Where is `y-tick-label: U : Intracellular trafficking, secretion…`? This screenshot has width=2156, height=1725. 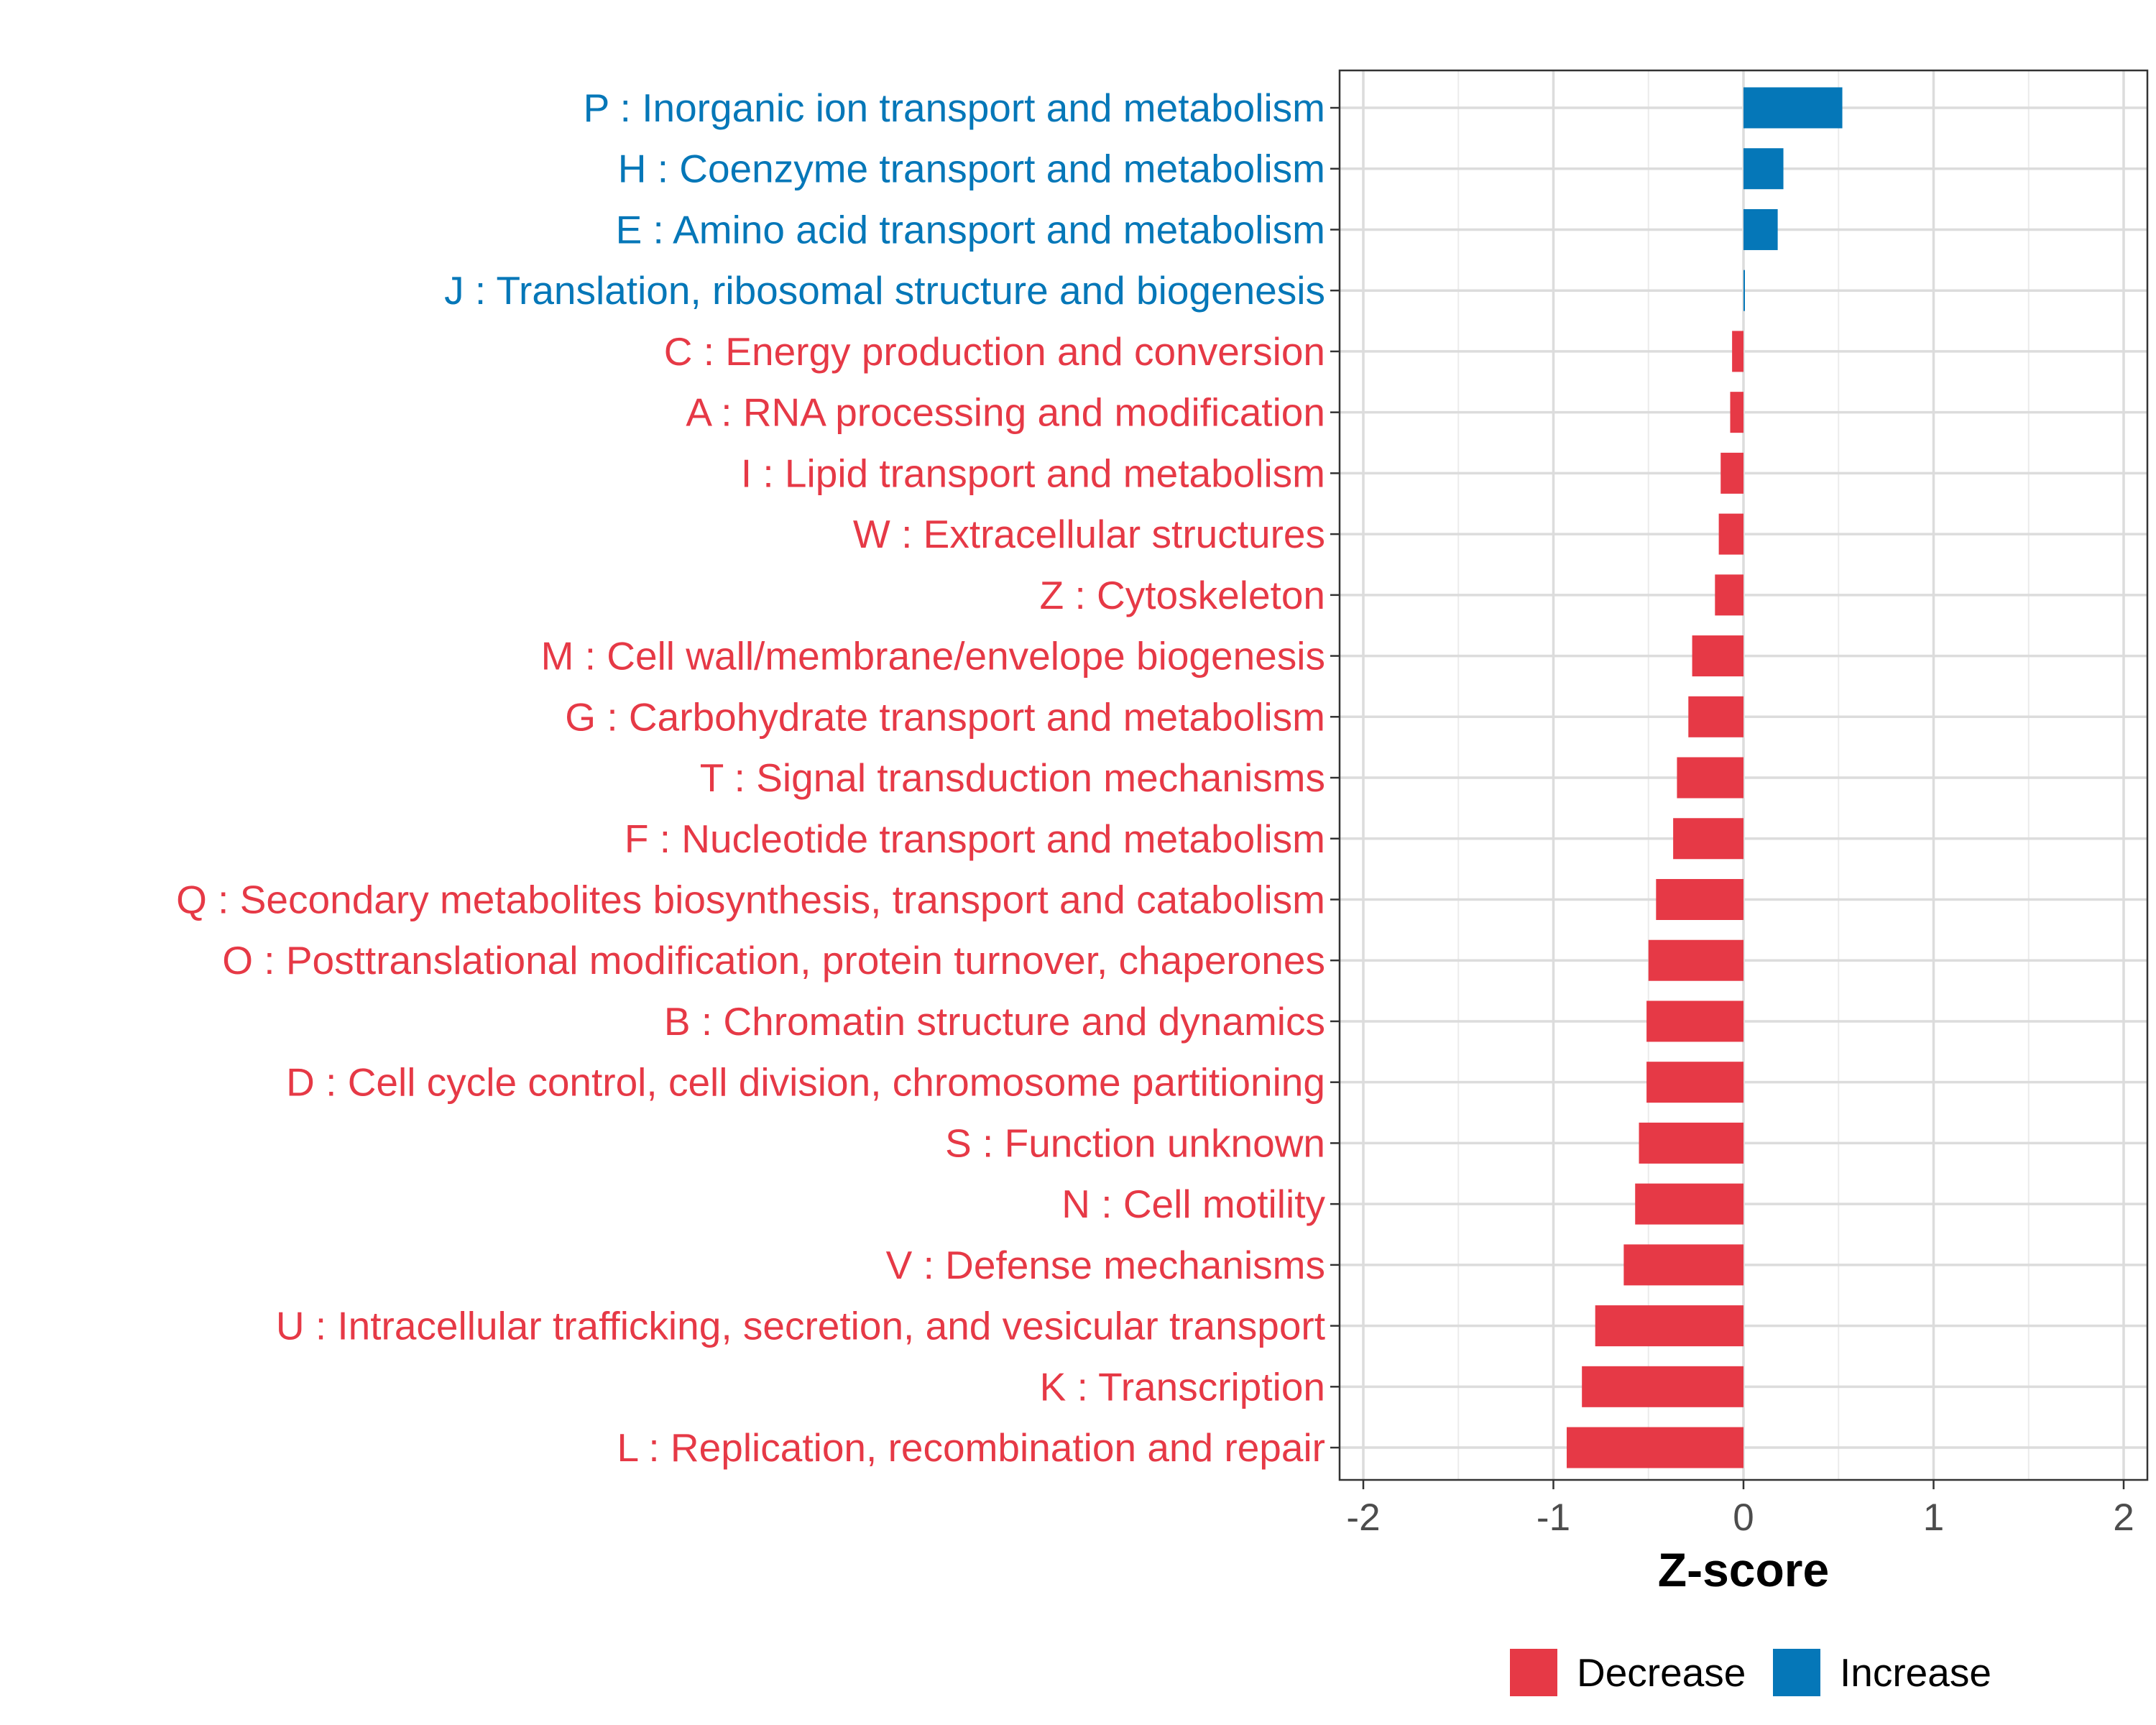
y-tick-label: U : Intracellular trafficking, secretion… is located at coordinates (801, 1326).